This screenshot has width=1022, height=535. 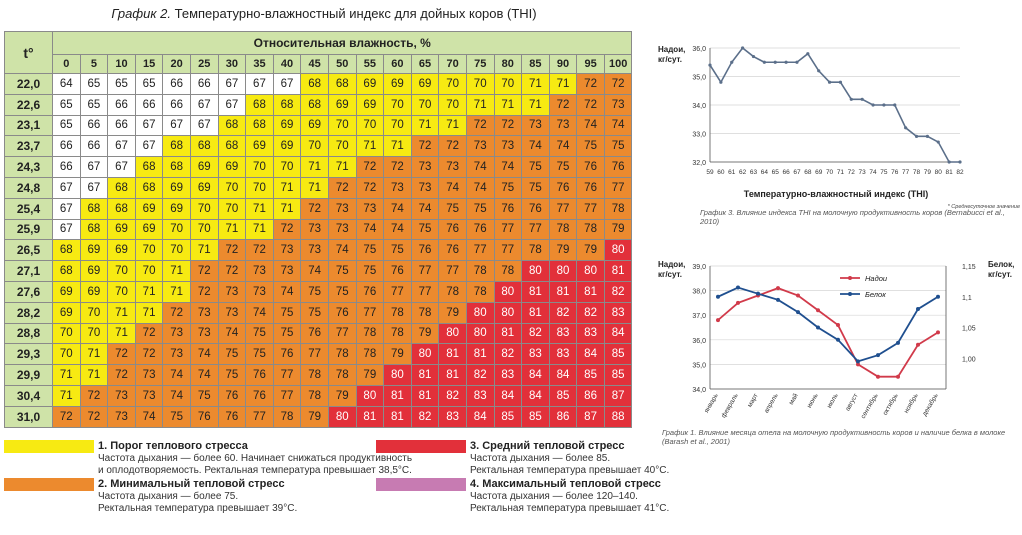 I want to click on chart3-xtick-label: 72, so click(x=852, y=172).